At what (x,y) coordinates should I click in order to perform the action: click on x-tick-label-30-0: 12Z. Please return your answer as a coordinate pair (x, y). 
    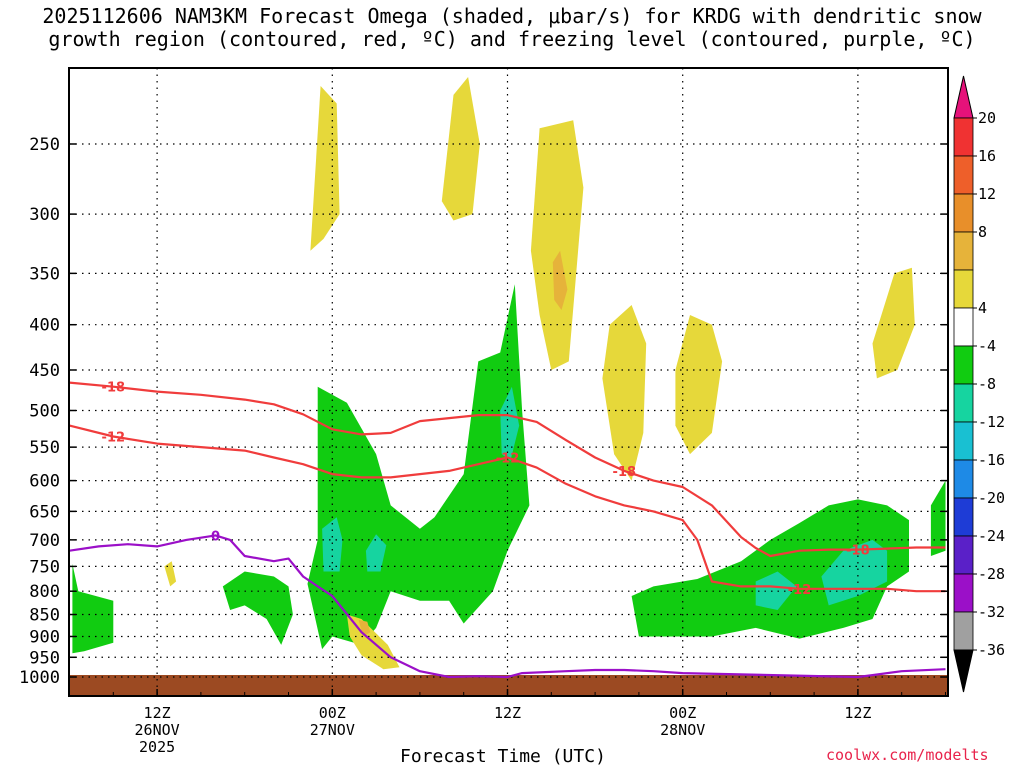
    Looking at the image, I should click on (507, 713).